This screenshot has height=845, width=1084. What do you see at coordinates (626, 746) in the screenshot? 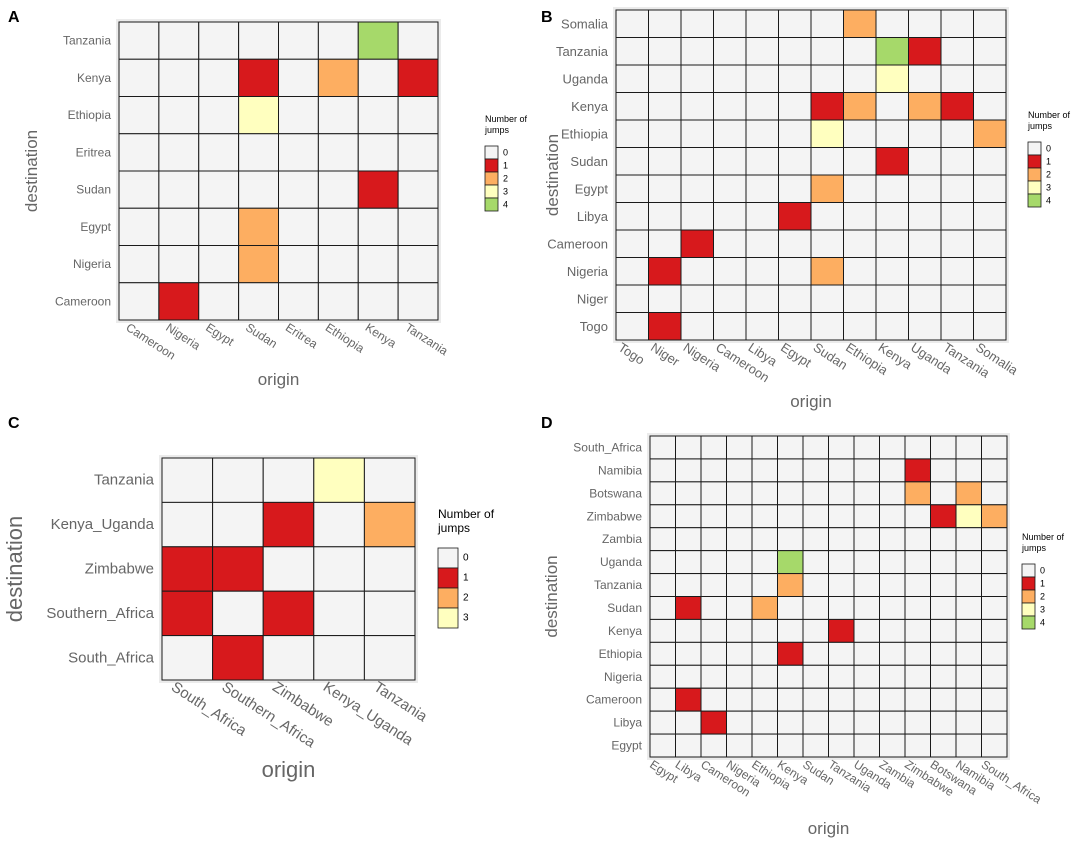
I see `y-tick-label: Egypt` at bounding box center [626, 746].